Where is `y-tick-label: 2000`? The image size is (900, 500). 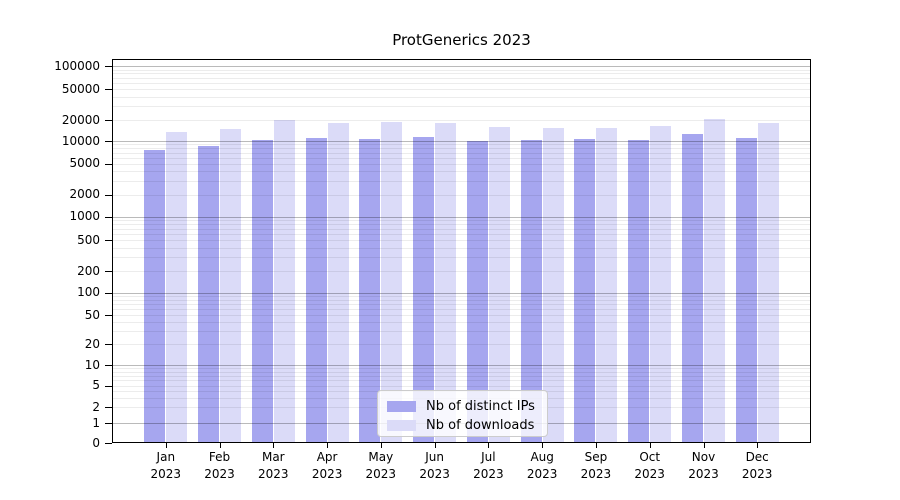
y-tick-label: 2000 is located at coordinates (84, 194).